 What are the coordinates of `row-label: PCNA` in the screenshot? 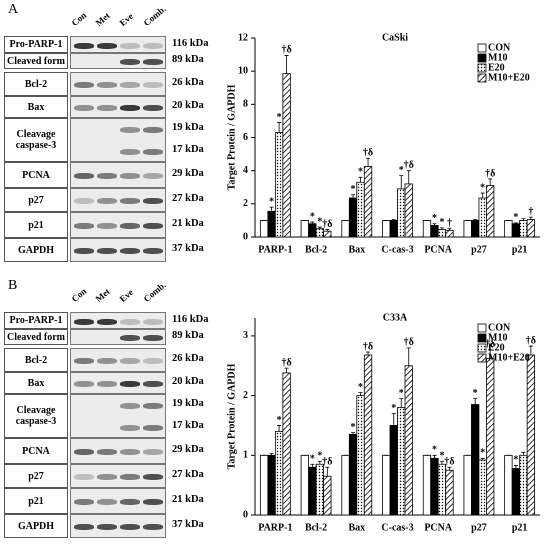 It's located at (36, 175).